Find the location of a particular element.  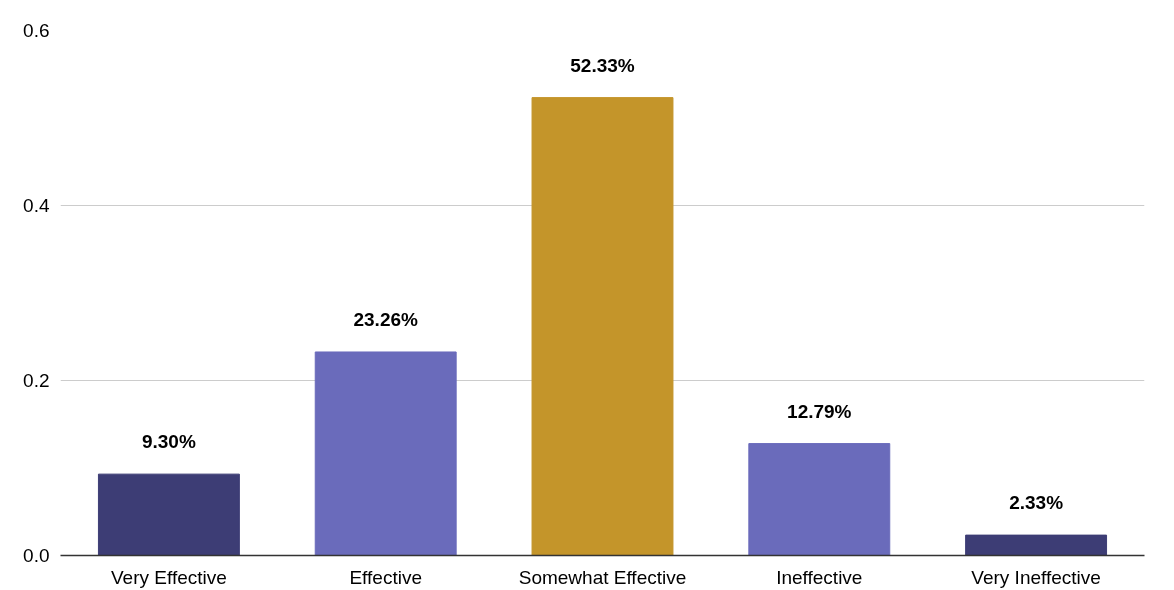

data-label: 9.30% is located at coordinates (168, 442).